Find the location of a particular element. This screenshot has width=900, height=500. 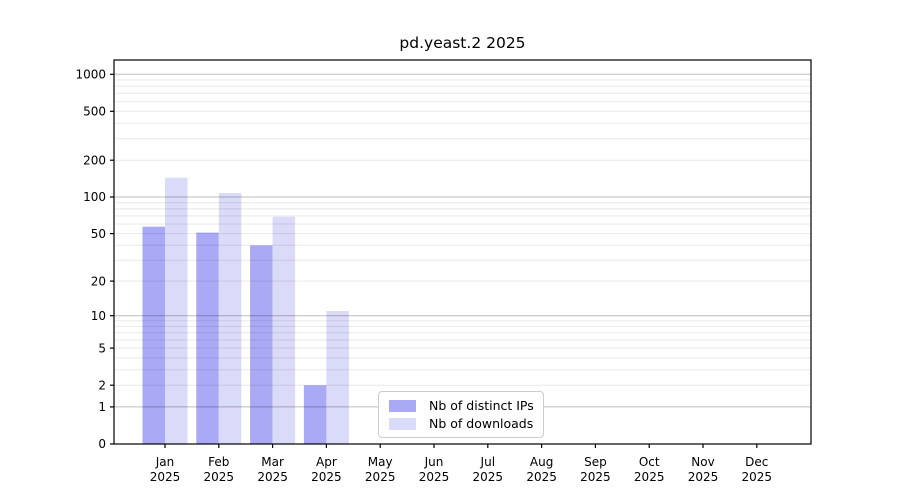

y-tick-label: 0 is located at coordinates (102, 444).